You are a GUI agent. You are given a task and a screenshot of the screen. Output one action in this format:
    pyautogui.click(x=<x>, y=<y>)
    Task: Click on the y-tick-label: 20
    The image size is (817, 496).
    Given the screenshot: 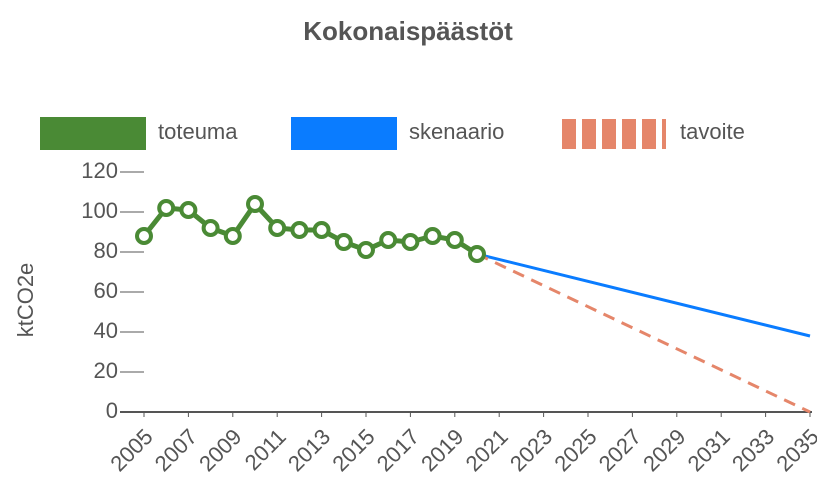 What is the action you would take?
    pyautogui.click(x=106, y=370)
    